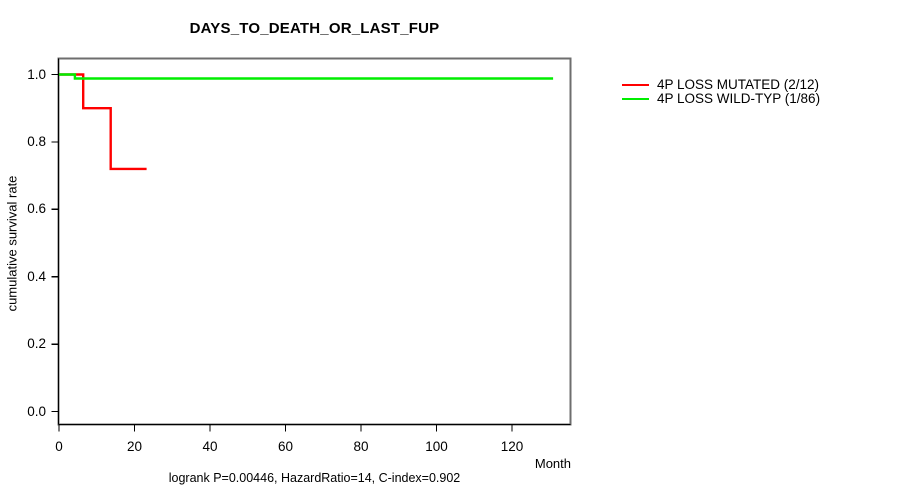 The image size is (900, 500). What do you see at coordinates (306, 76) in the screenshot?
I see `survival-curve-wildtype` at bounding box center [306, 76].